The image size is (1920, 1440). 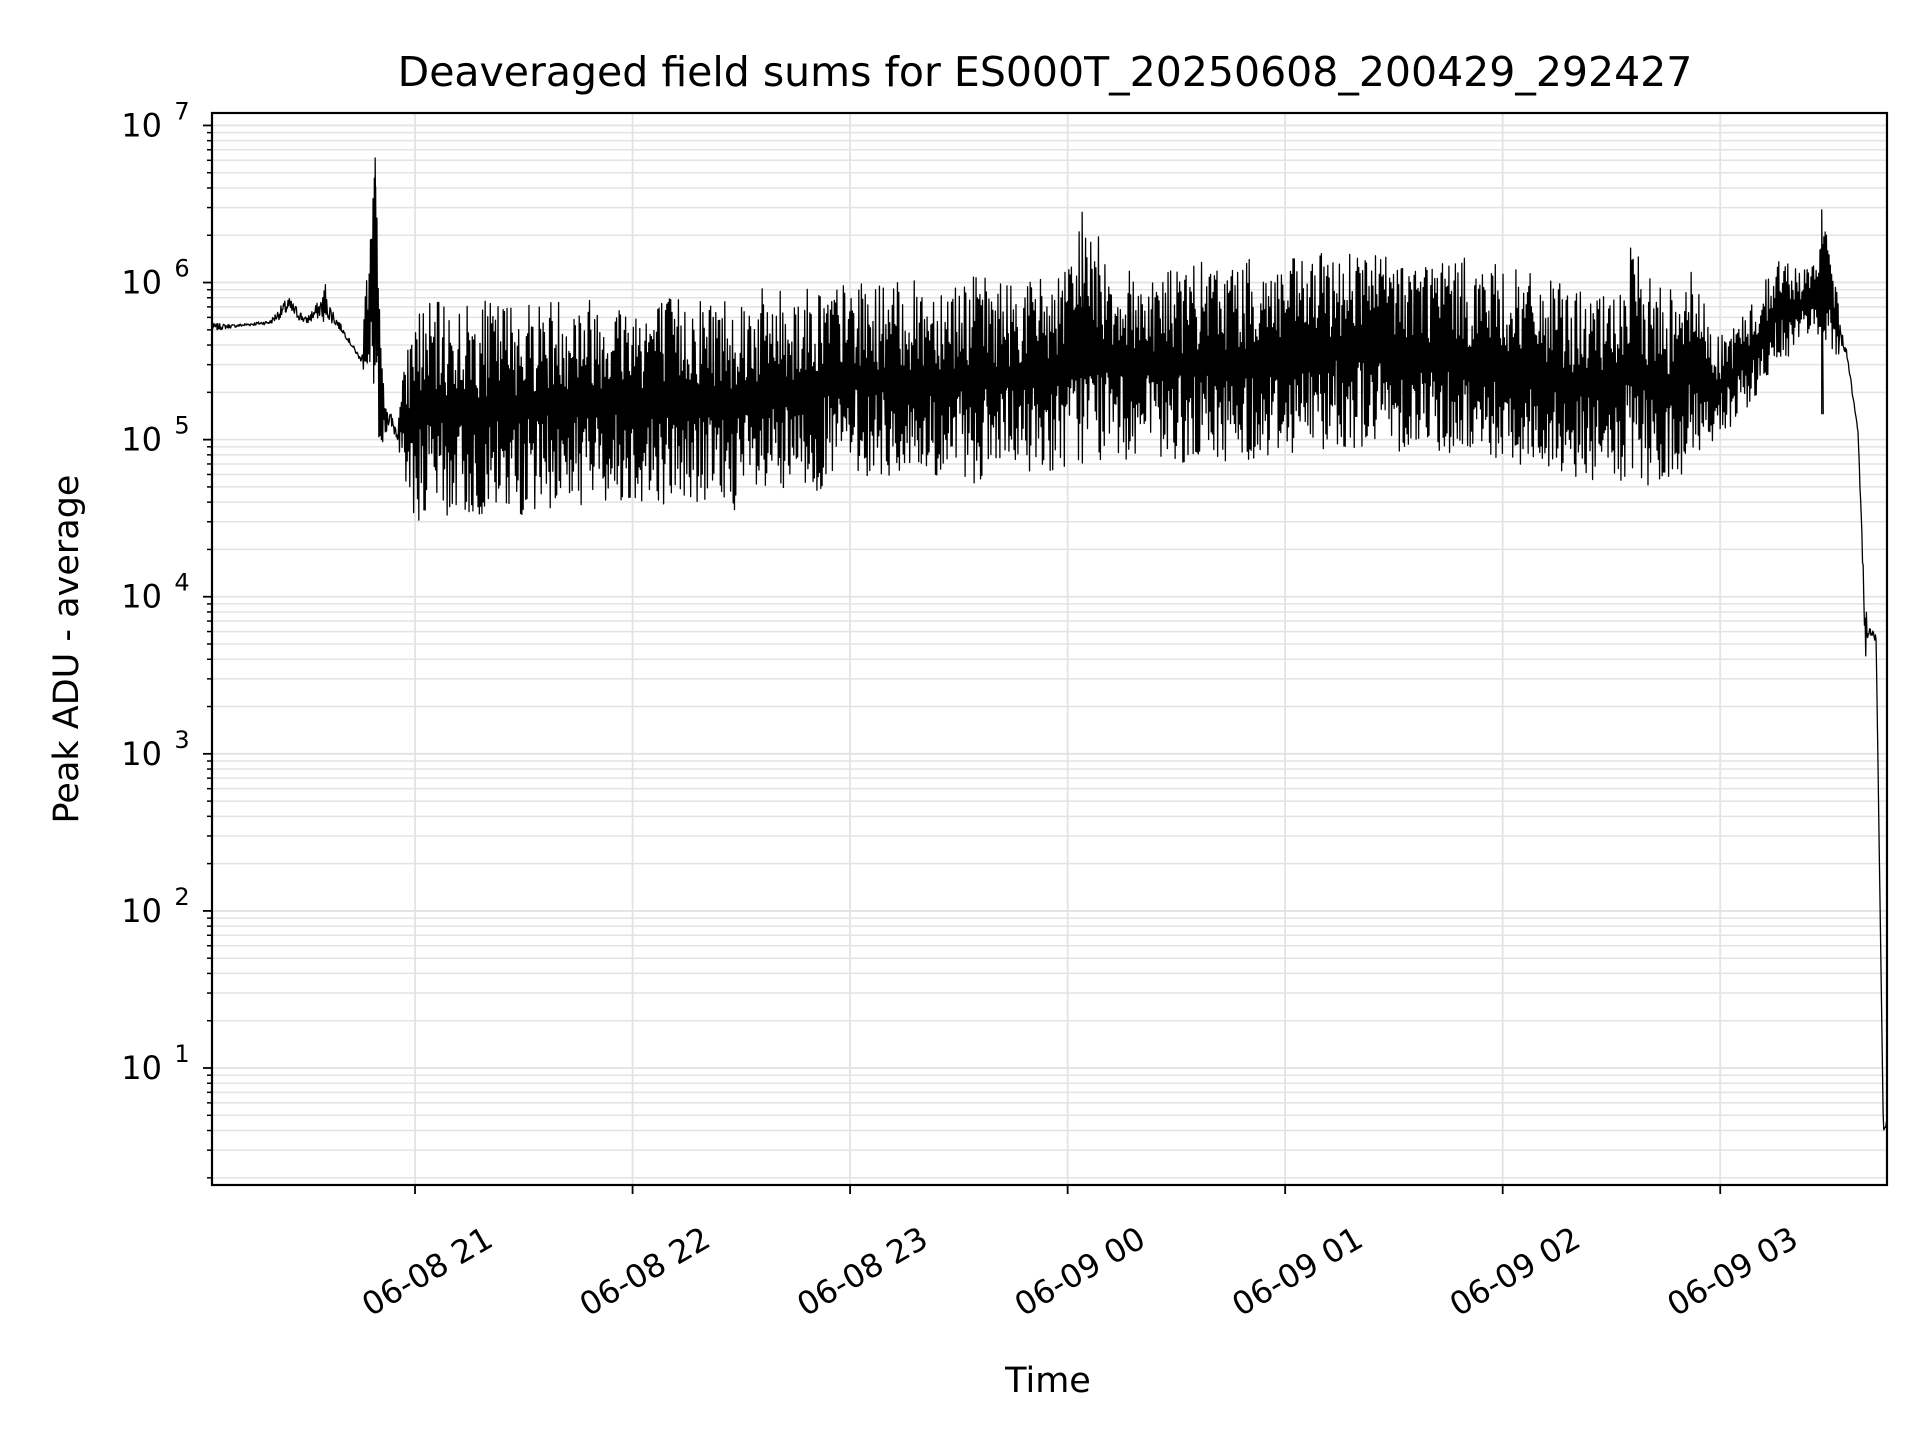 I want to click on x-axis-title: Time, so click(x=1047, y=1381).